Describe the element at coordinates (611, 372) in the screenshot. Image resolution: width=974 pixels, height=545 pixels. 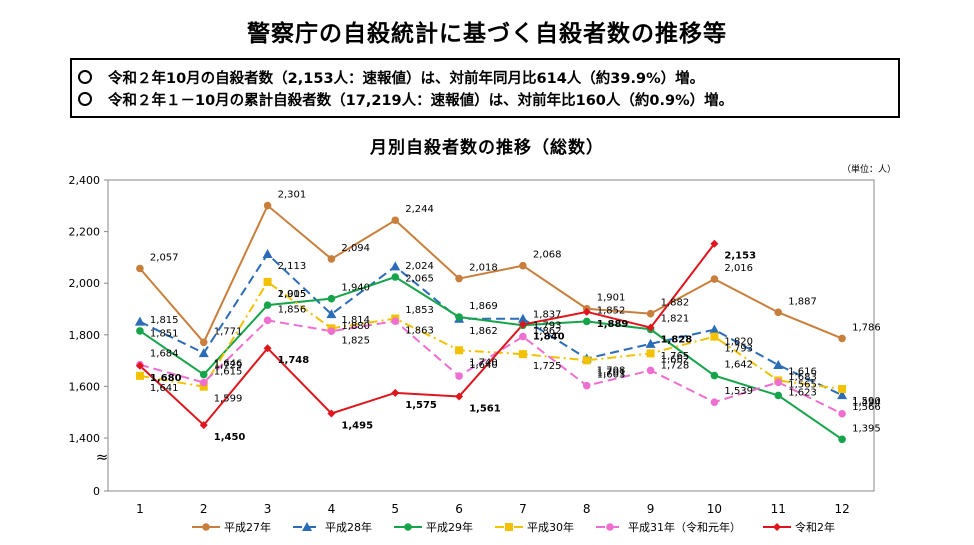
I see `data-label: 1,701` at that location.